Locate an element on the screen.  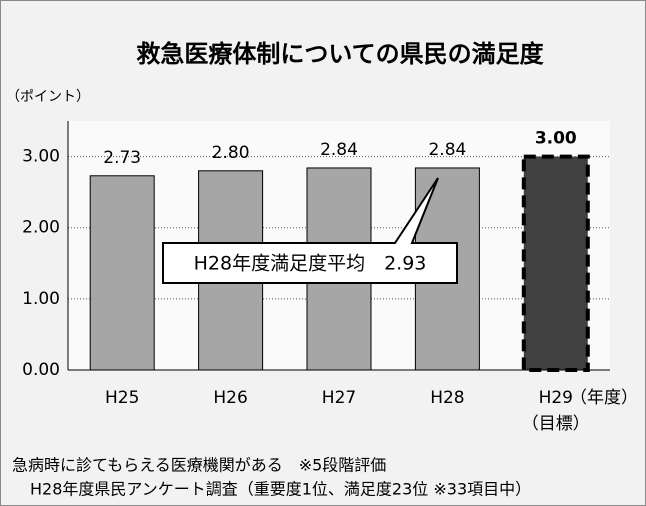
value-label: 2.73 is located at coordinates (122, 158).